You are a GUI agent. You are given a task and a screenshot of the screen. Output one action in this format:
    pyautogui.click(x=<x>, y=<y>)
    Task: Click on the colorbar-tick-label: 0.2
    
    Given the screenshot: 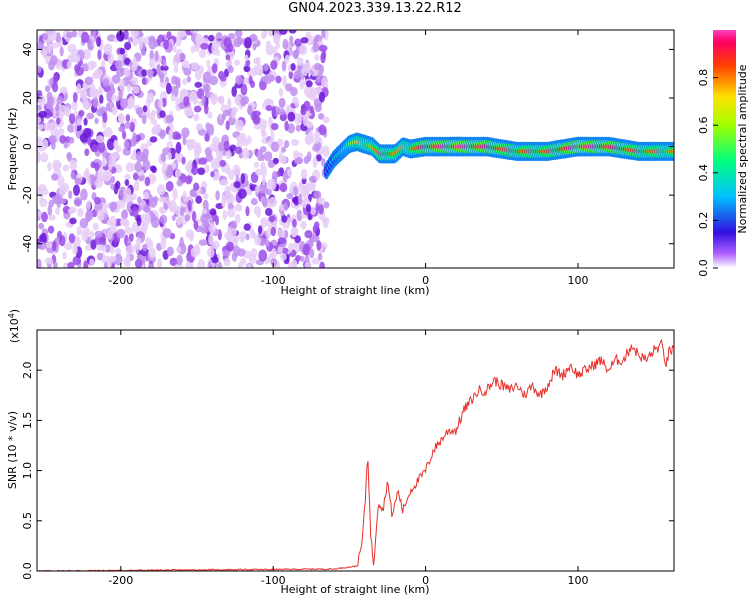 What is the action you would take?
    pyautogui.click(x=703, y=221)
    